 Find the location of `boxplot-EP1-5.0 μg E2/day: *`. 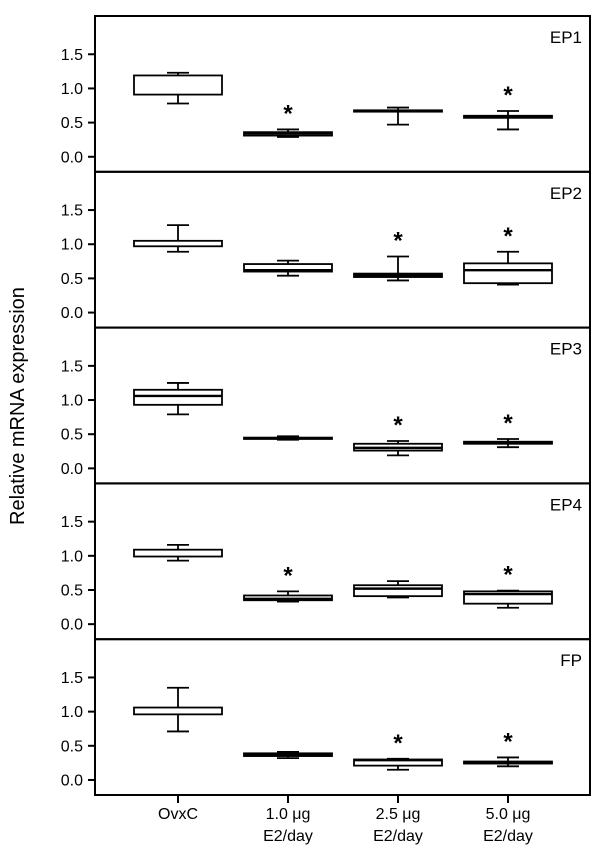

boxplot-EP1-5.0 μg E2/day: * is located at coordinates (508, 106).